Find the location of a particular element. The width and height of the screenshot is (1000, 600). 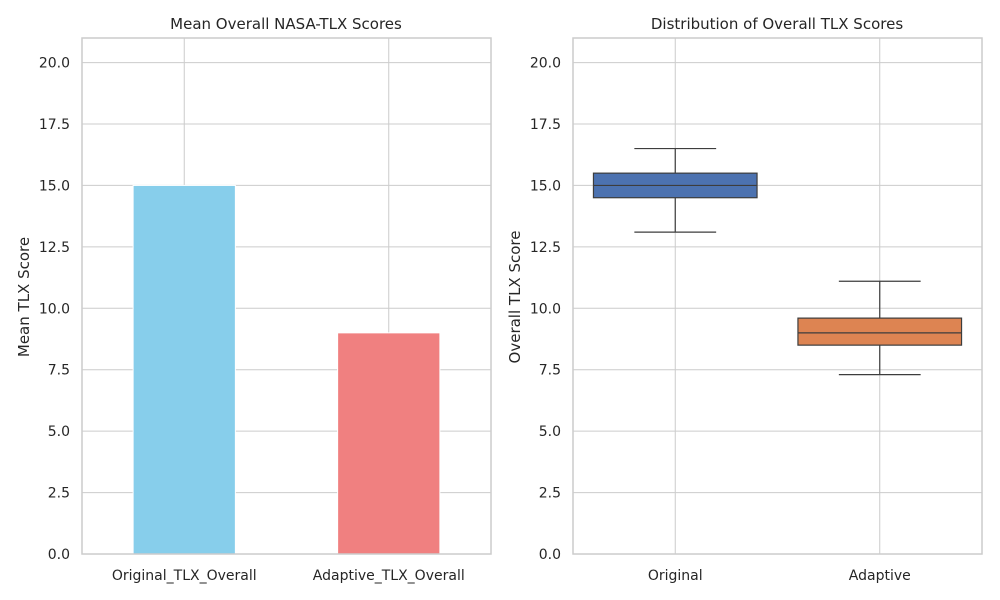

box is located at coordinates (880, 331).